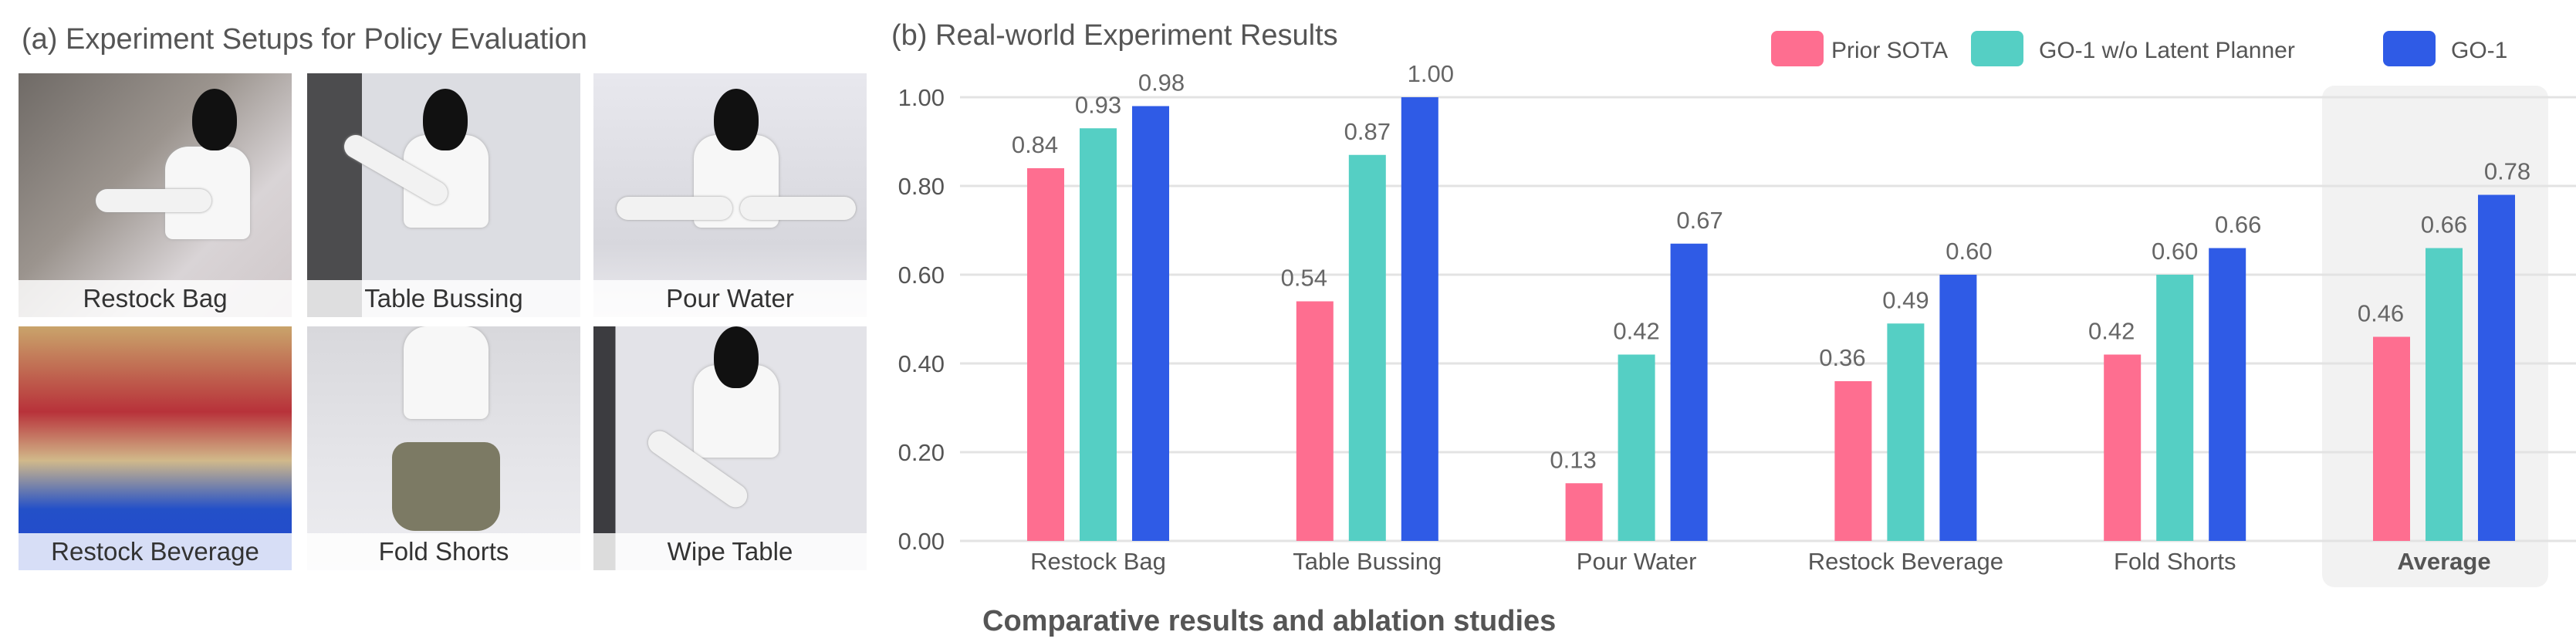 The width and height of the screenshot is (2576, 642). I want to click on y-tick-label: 0.40, so click(921, 363).